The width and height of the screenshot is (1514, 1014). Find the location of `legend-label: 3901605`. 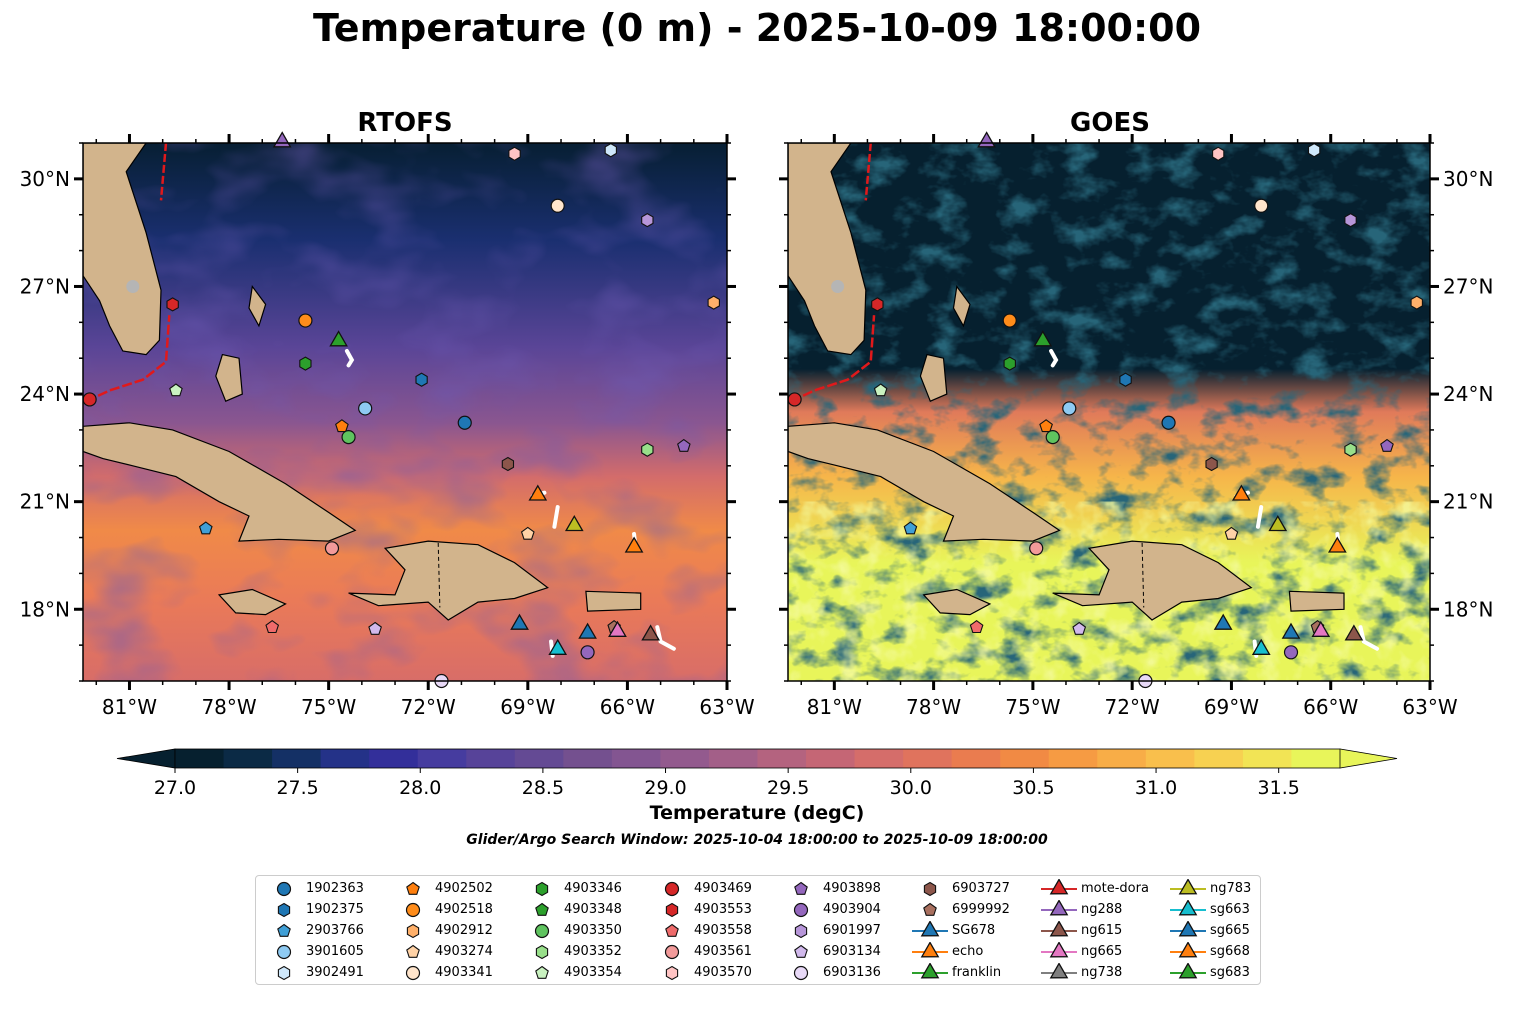

legend-label: 3901605 is located at coordinates (335, 951).